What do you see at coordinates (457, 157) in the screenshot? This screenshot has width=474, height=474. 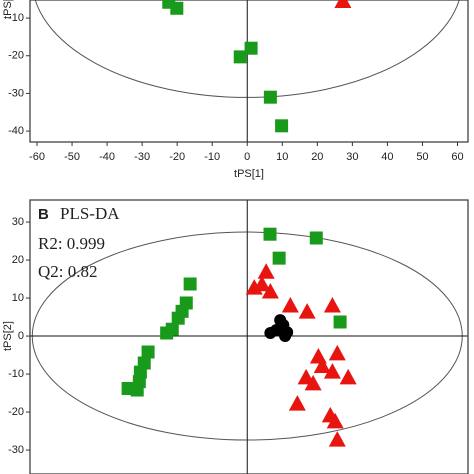 I see `x-tick-label: 60` at bounding box center [457, 157].